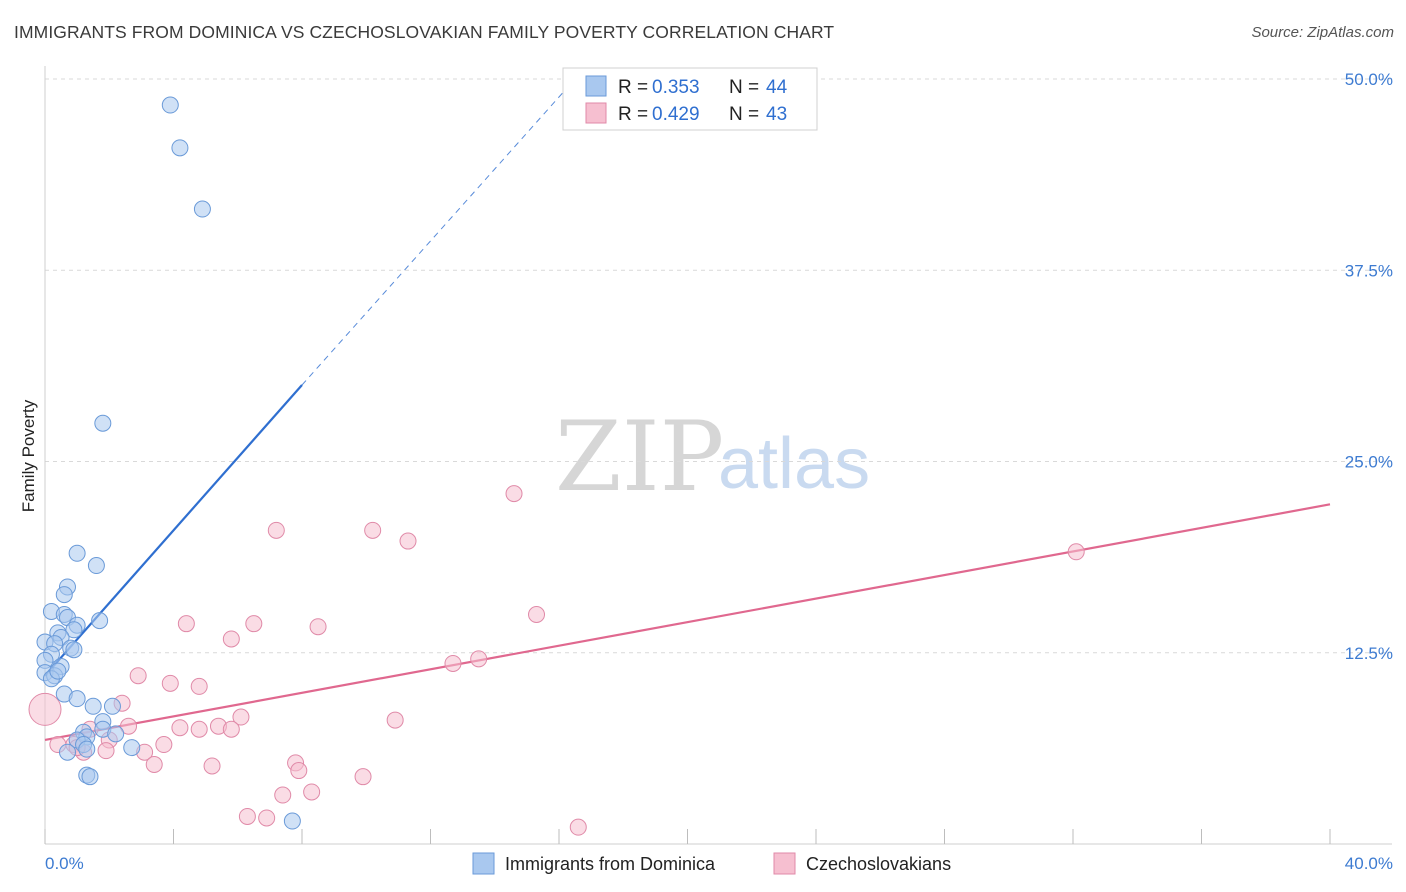 This screenshot has height=892, width=1406. I want to click on x-tick-labels: 0.0% 40.0%, so click(719, 863).